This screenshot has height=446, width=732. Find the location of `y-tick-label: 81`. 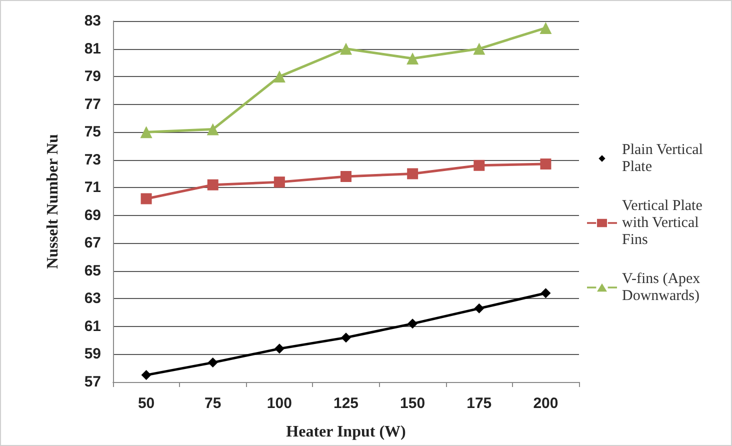

y-tick-label: 81 is located at coordinates (92, 49).